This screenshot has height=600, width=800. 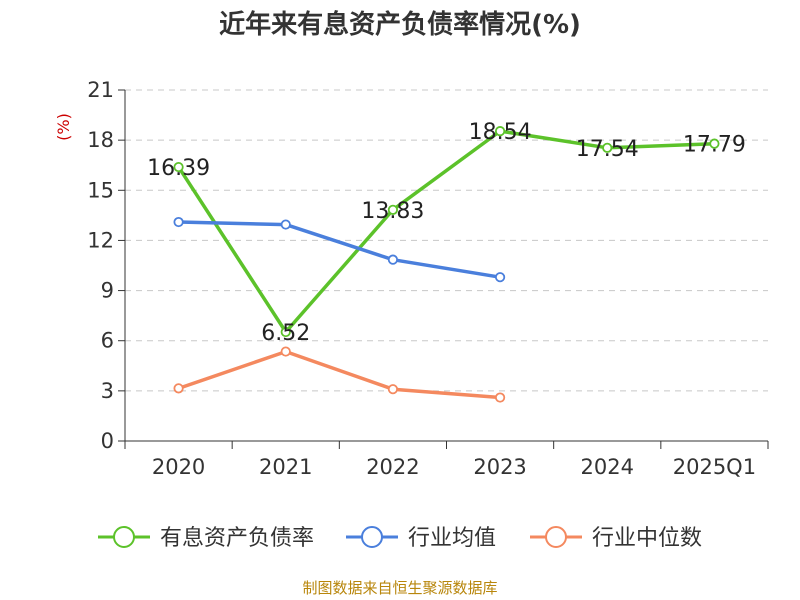 I want to click on data-point-0-2020, so click(x=178, y=167).